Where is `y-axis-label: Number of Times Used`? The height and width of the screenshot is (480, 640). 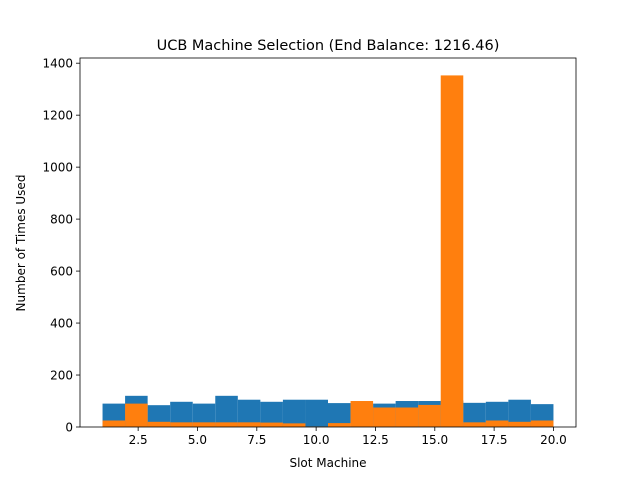 y-axis-label: Number of Times Used is located at coordinates (21, 243).